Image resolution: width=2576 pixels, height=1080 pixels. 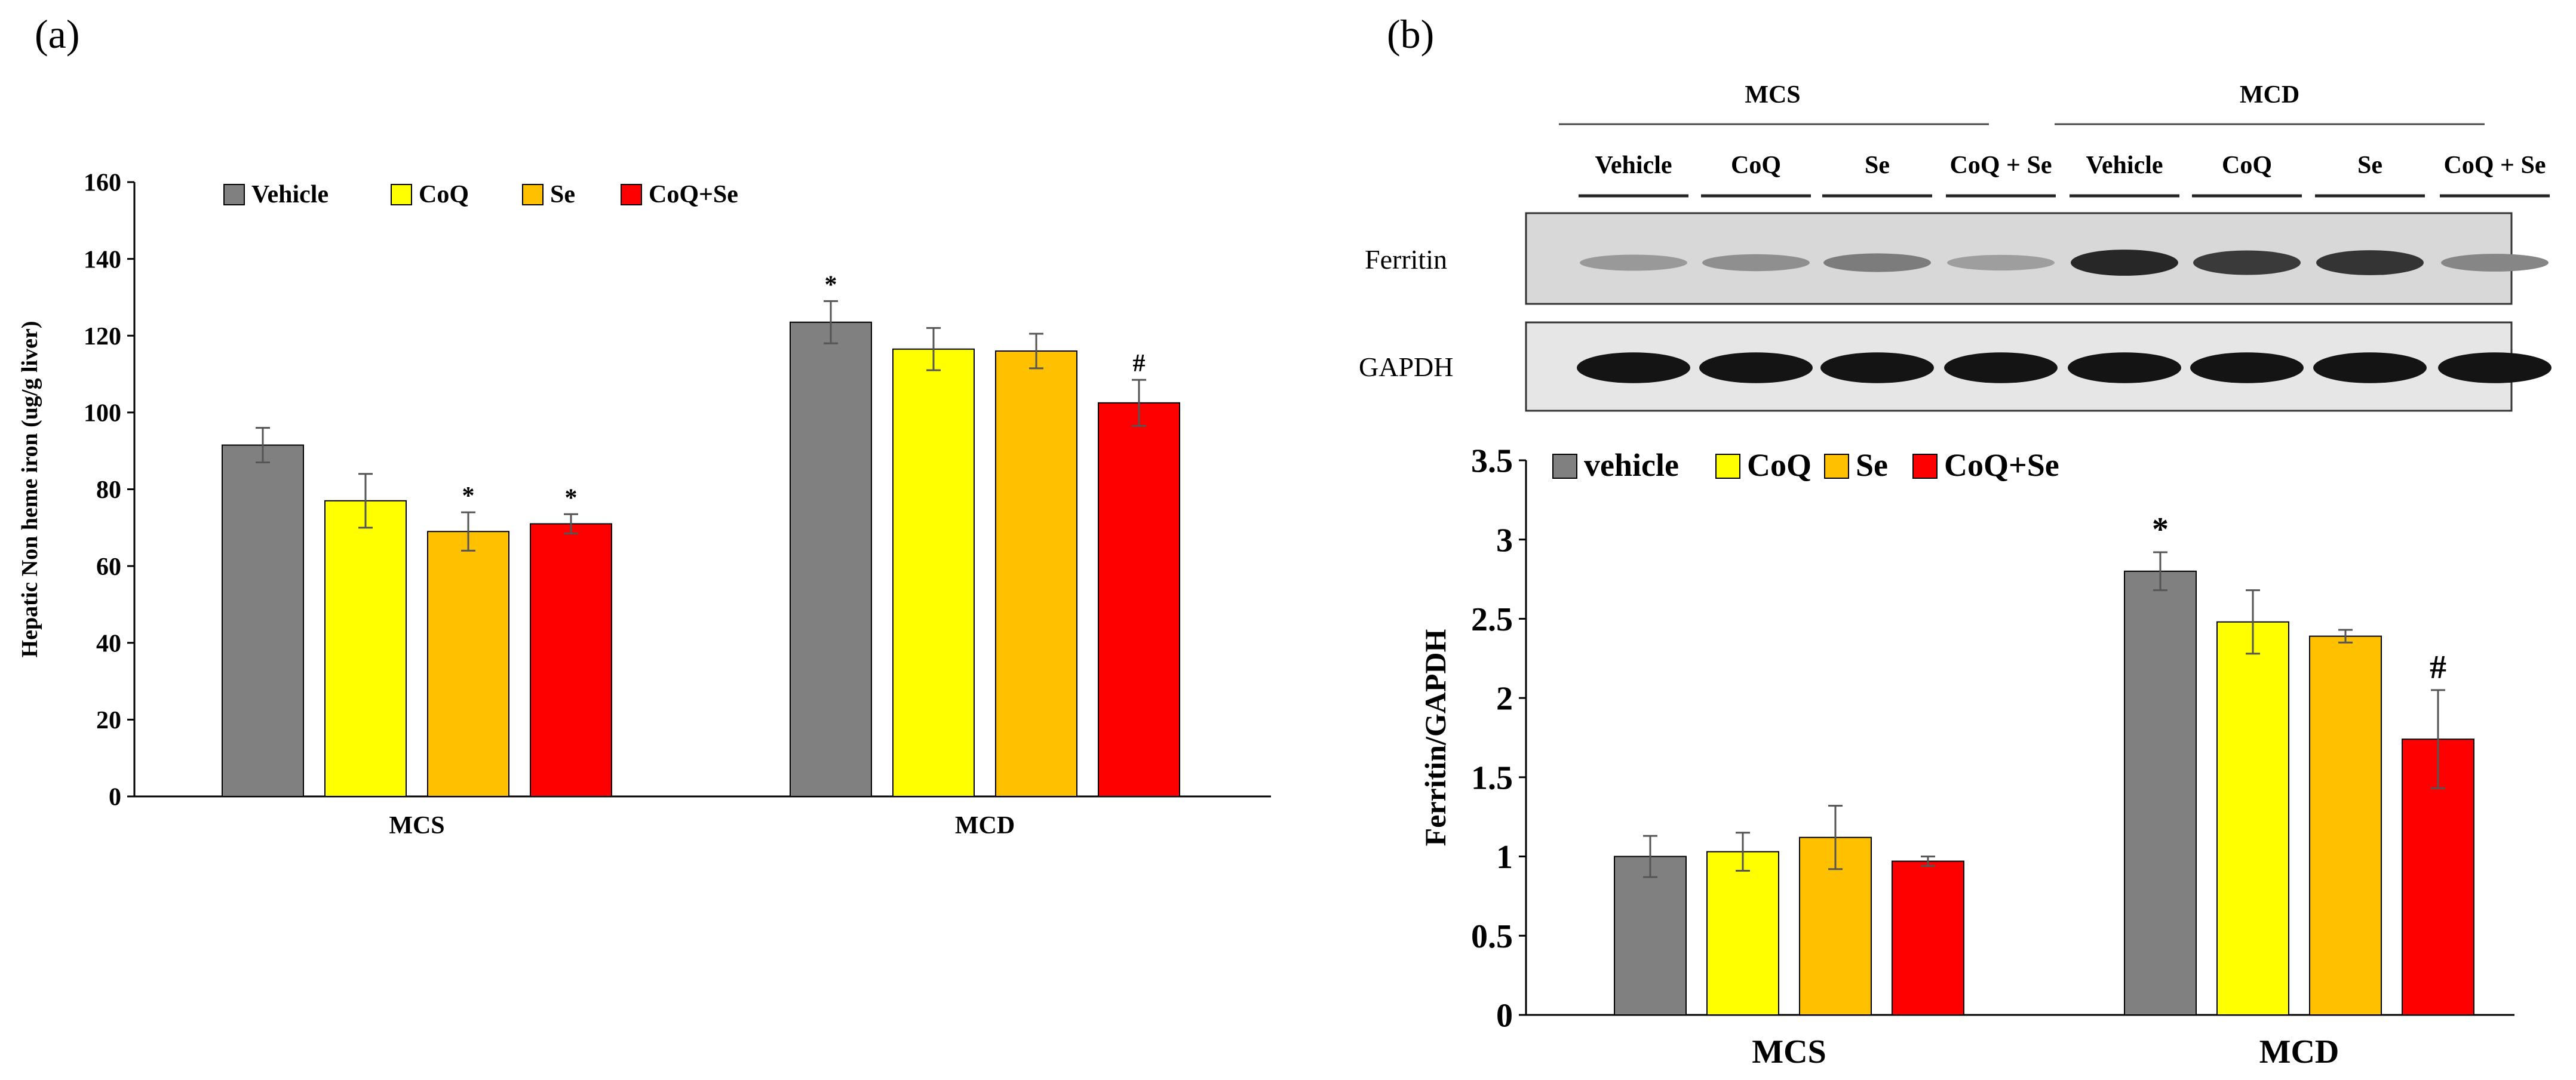 I want to click on y-tick-label: 160, so click(x=103, y=183).